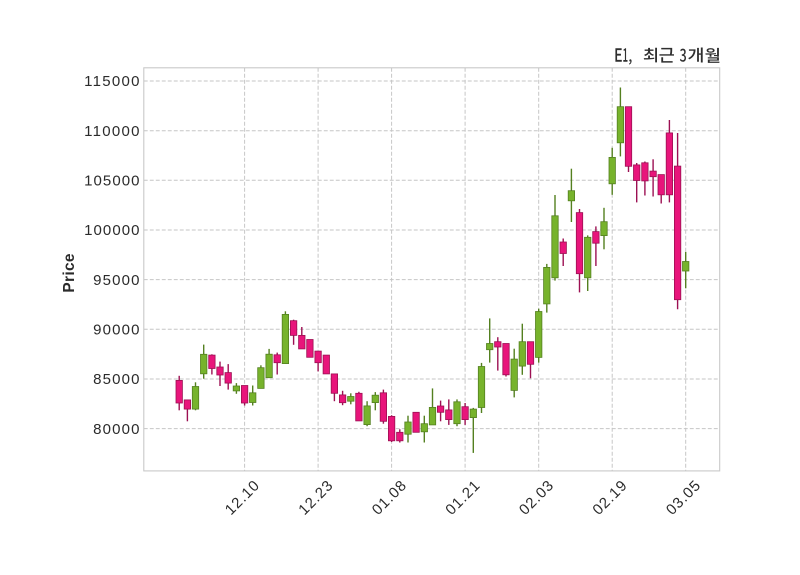 The image size is (800, 575). Describe the element at coordinates (116, 330) in the screenshot. I see `svg-text: 90000` at that location.